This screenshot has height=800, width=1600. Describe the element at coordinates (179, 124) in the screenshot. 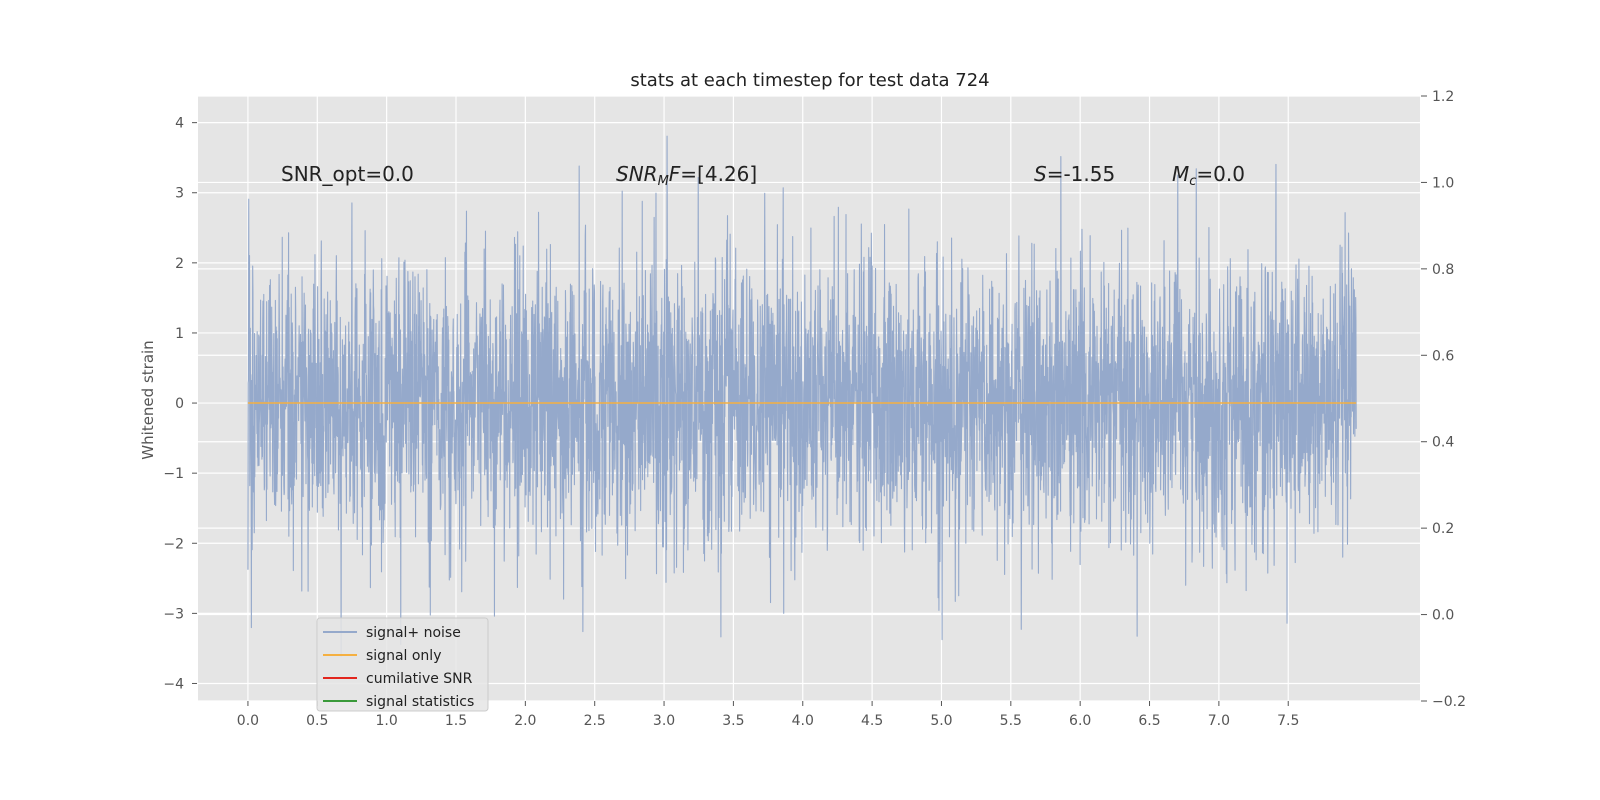

I see `y-tick-label-8: 4` at that location.